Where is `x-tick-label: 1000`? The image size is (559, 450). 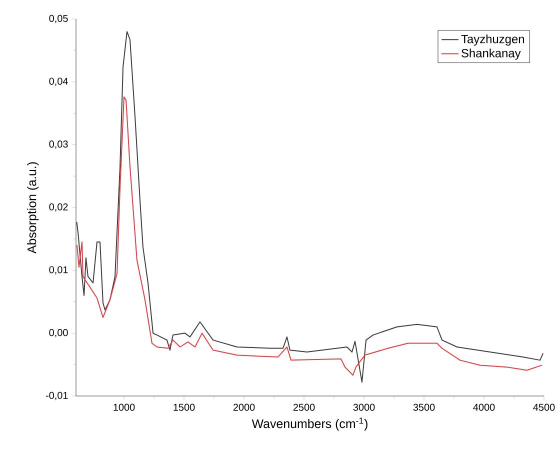 x-tick-label: 1000 is located at coordinates (124, 407).